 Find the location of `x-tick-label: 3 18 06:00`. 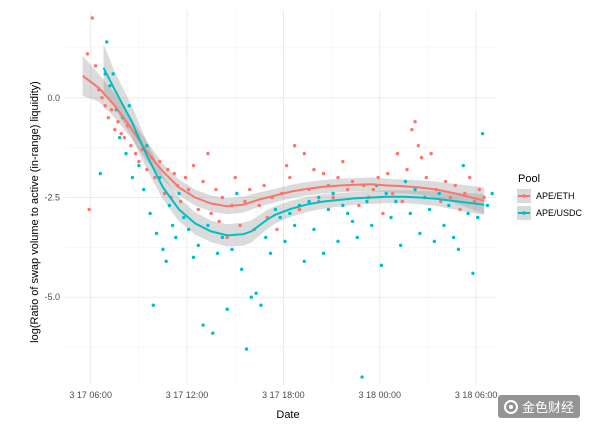

x-tick-label: 3 18 06:00 is located at coordinates (476, 395).